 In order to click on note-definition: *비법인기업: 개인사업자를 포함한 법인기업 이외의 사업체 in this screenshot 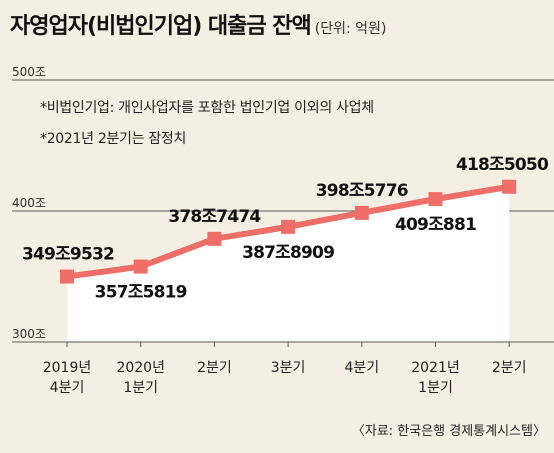, I will do `click(207, 108)`.